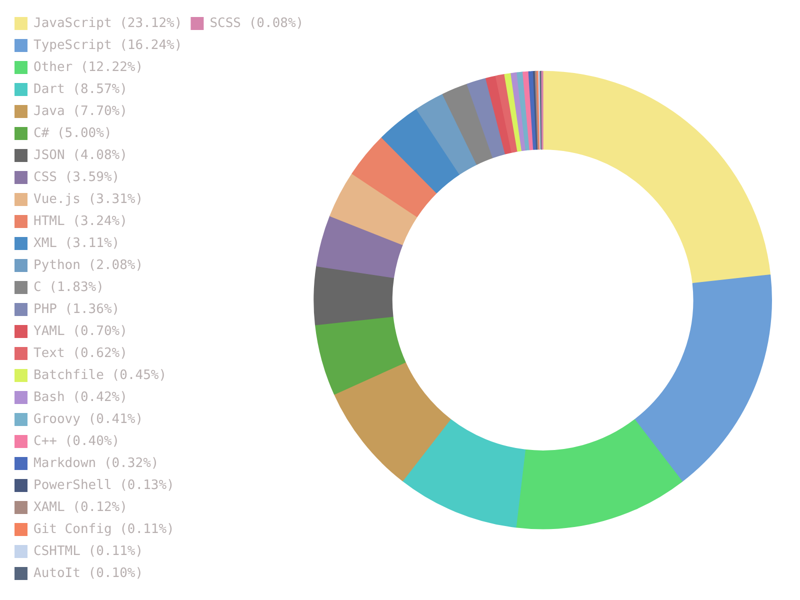 The image size is (800, 600). What do you see at coordinates (77, 177) in the screenshot?
I see `legend-label: CSS (3.59%)` at bounding box center [77, 177].